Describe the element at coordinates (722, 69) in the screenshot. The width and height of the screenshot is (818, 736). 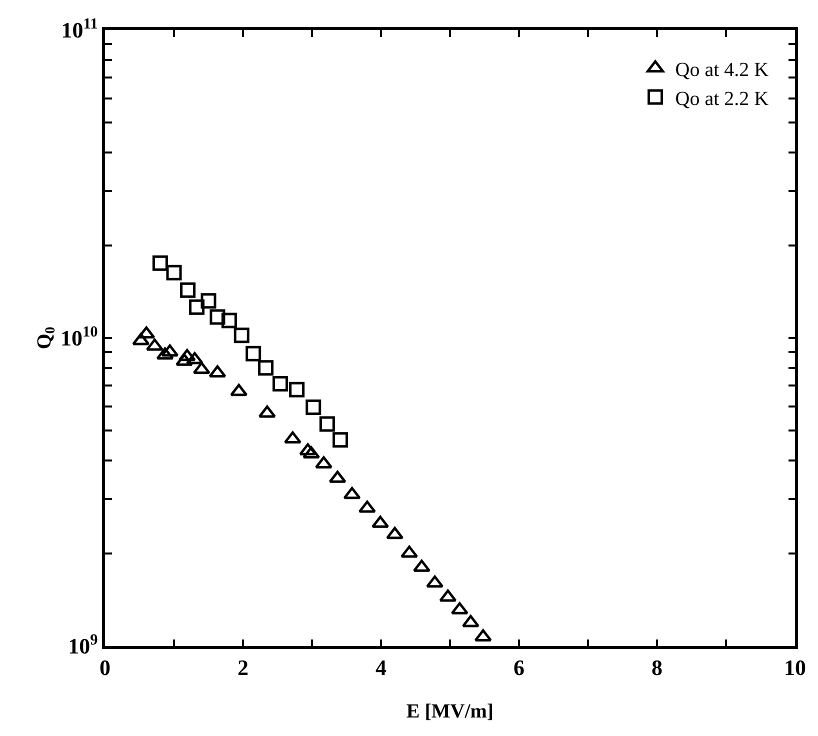
I see `legend-label: Qo at 4.2 K` at that location.